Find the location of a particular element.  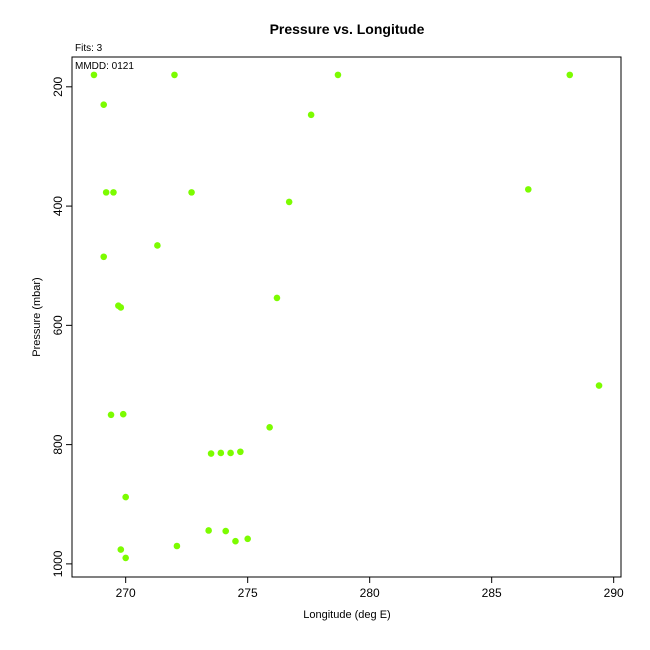

y-axis-label: Pressure (mbar) is located at coordinates (37, 316).